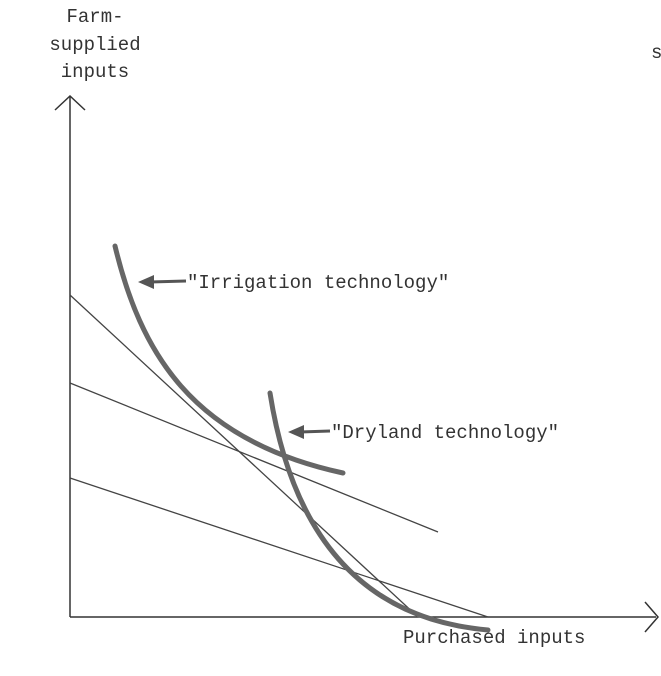  I want to click on x-axis-label: Purchased inputs, so click(494, 638).